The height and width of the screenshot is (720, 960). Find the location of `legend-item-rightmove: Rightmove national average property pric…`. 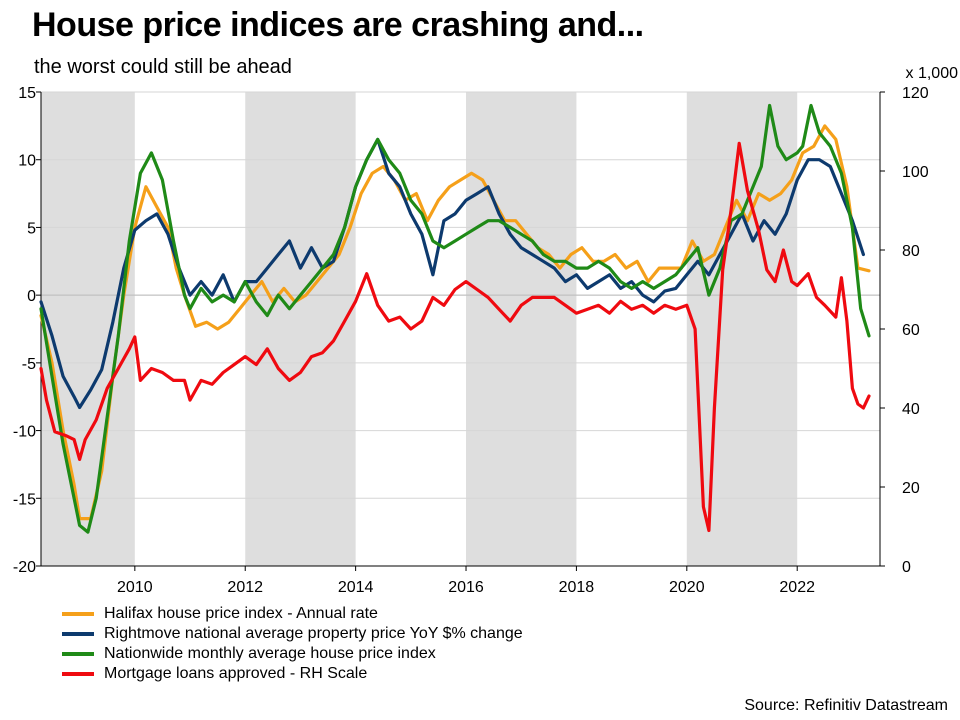

legend-item-rightmove: Rightmove national average property pric… is located at coordinates (292, 634).